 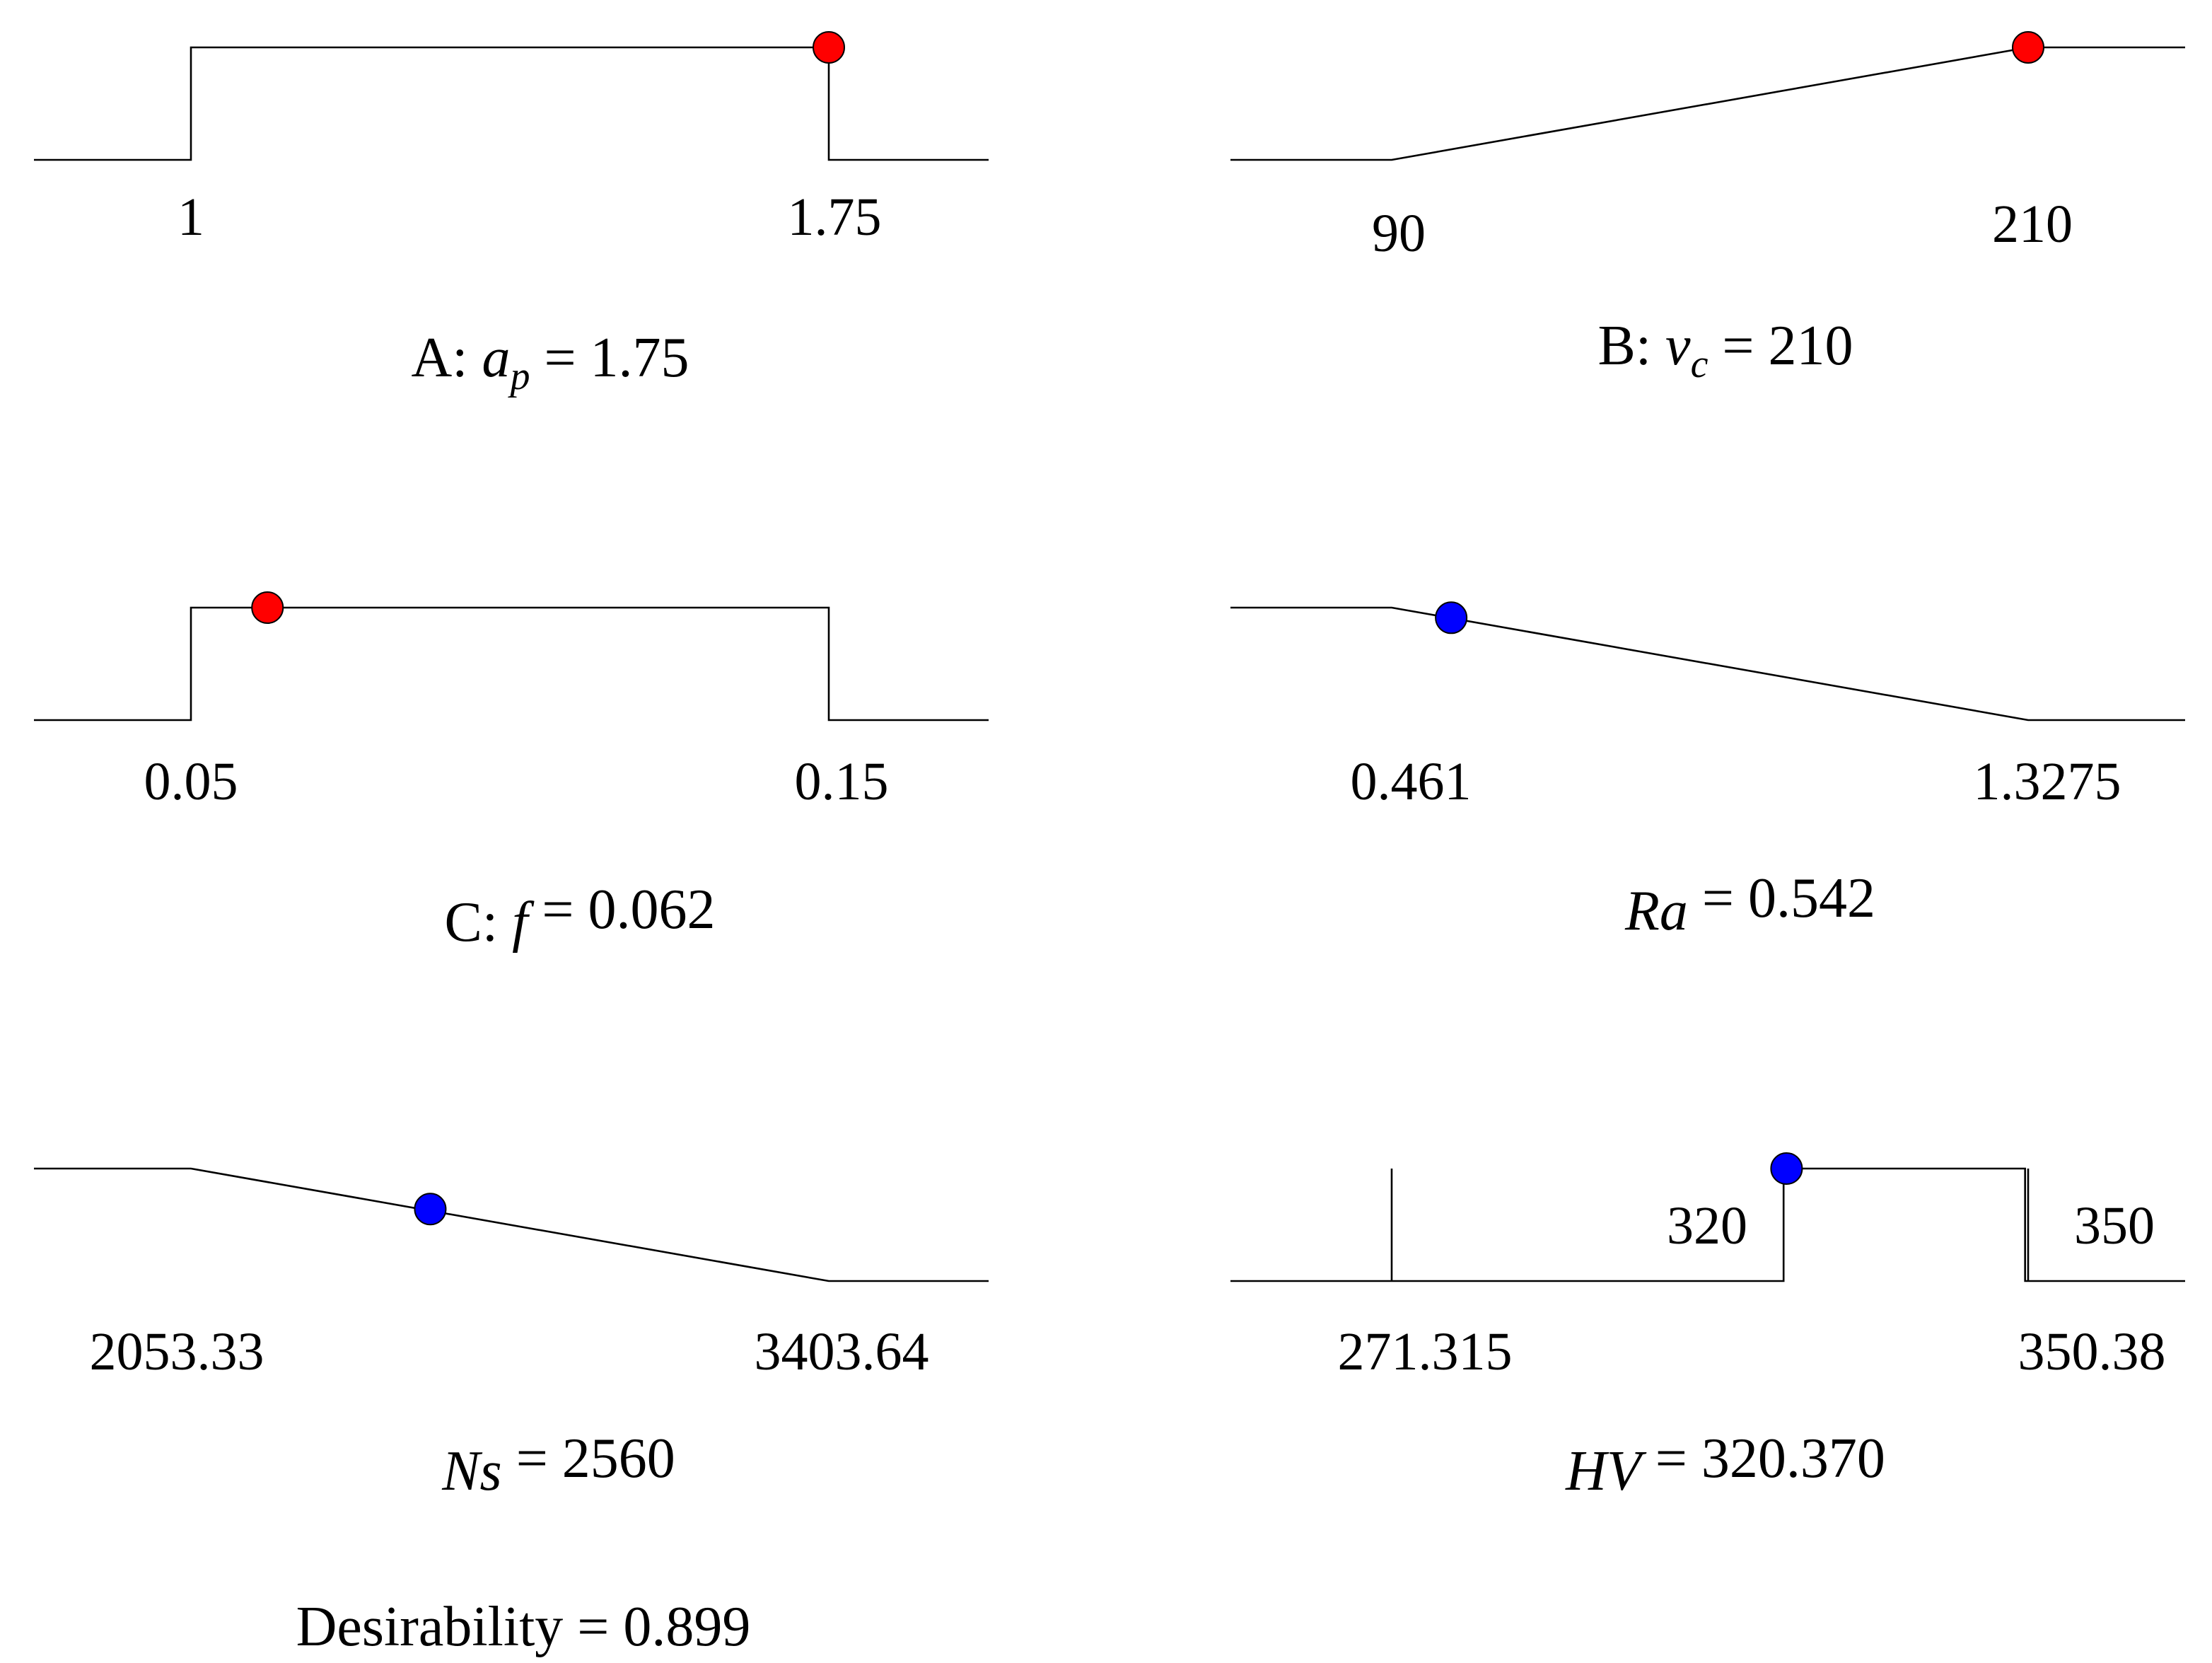 I want to click on panel-hv-caption-var: HV, so click(x=1606, y=1471).